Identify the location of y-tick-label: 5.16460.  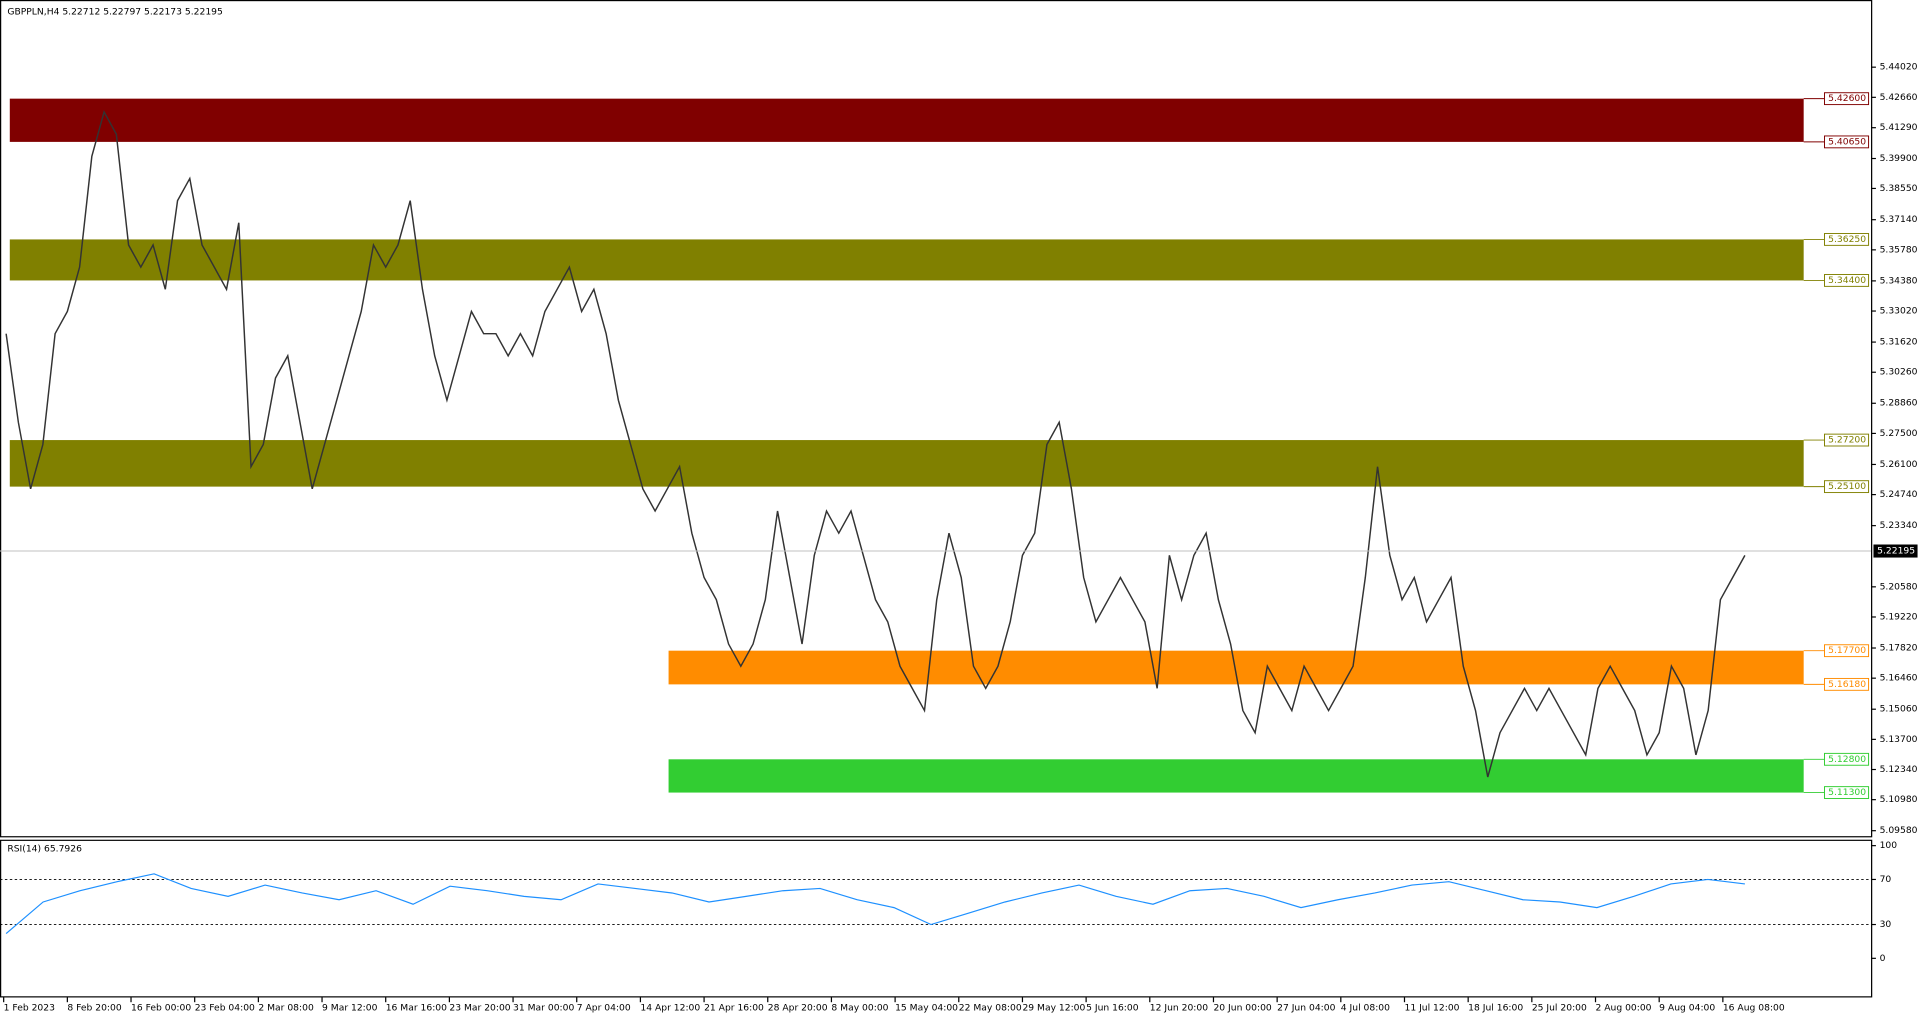
(1899, 679).